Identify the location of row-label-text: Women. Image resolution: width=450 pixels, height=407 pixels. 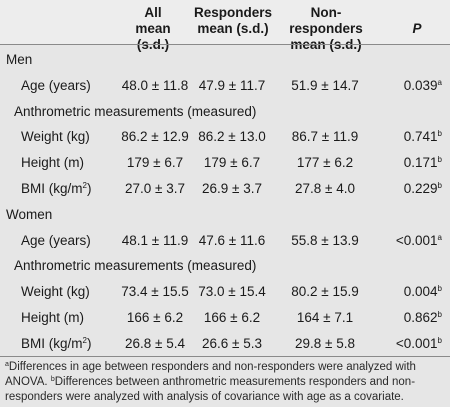
(29, 214).